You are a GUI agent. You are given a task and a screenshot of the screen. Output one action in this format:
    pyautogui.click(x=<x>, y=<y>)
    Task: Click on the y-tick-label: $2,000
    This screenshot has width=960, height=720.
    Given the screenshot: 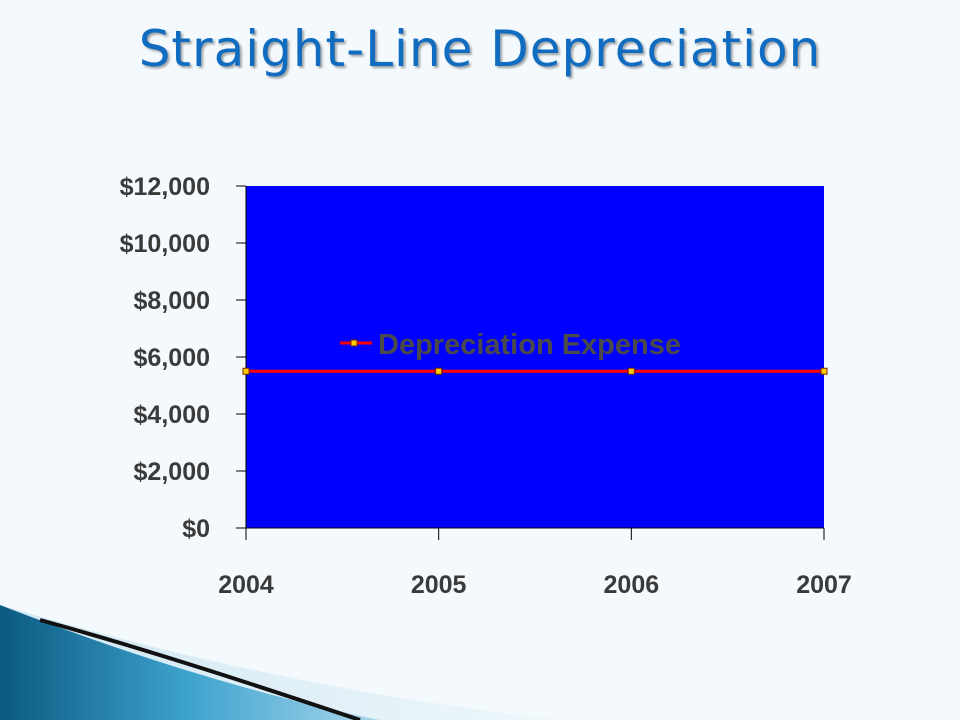 What is the action you would take?
    pyautogui.click(x=172, y=472)
    